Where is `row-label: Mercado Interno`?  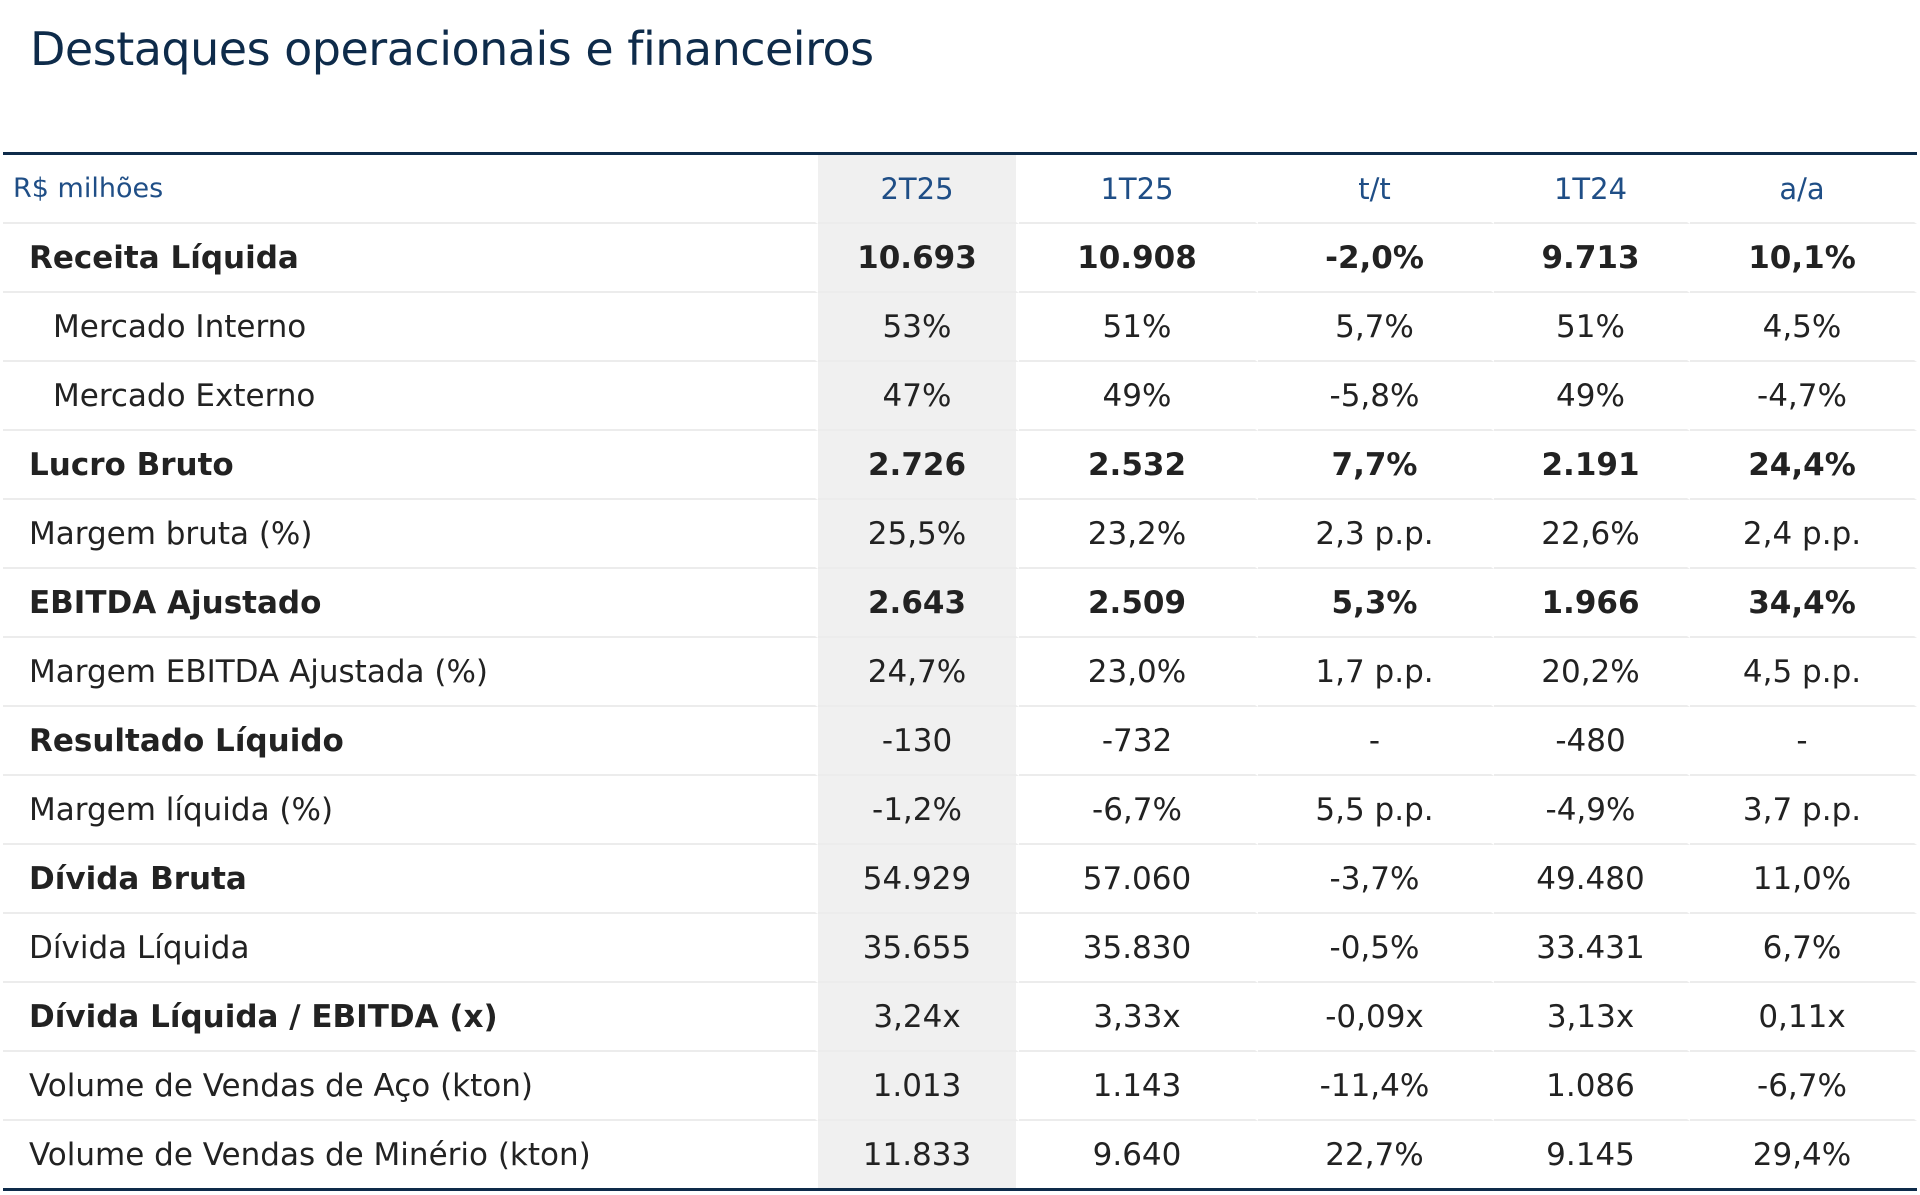 row-label: Mercado Interno is located at coordinates (410, 327).